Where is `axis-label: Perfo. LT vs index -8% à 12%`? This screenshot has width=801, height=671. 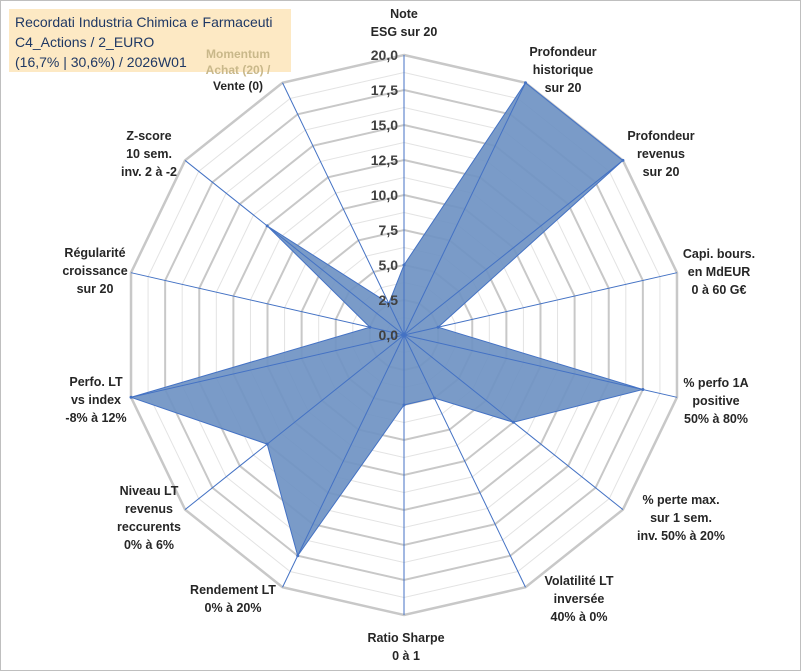 axis-label: Perfo. LT vs index -8% à 12% is located at coordinates (96, 400).